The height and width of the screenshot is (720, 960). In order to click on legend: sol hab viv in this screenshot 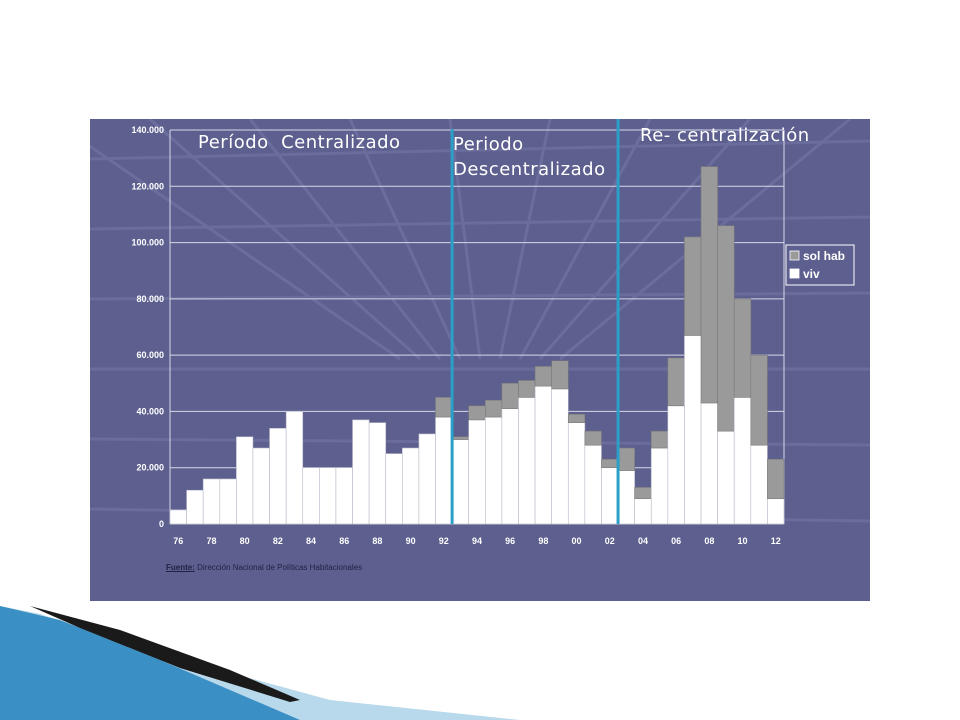, I will do `click(820, 265)`.